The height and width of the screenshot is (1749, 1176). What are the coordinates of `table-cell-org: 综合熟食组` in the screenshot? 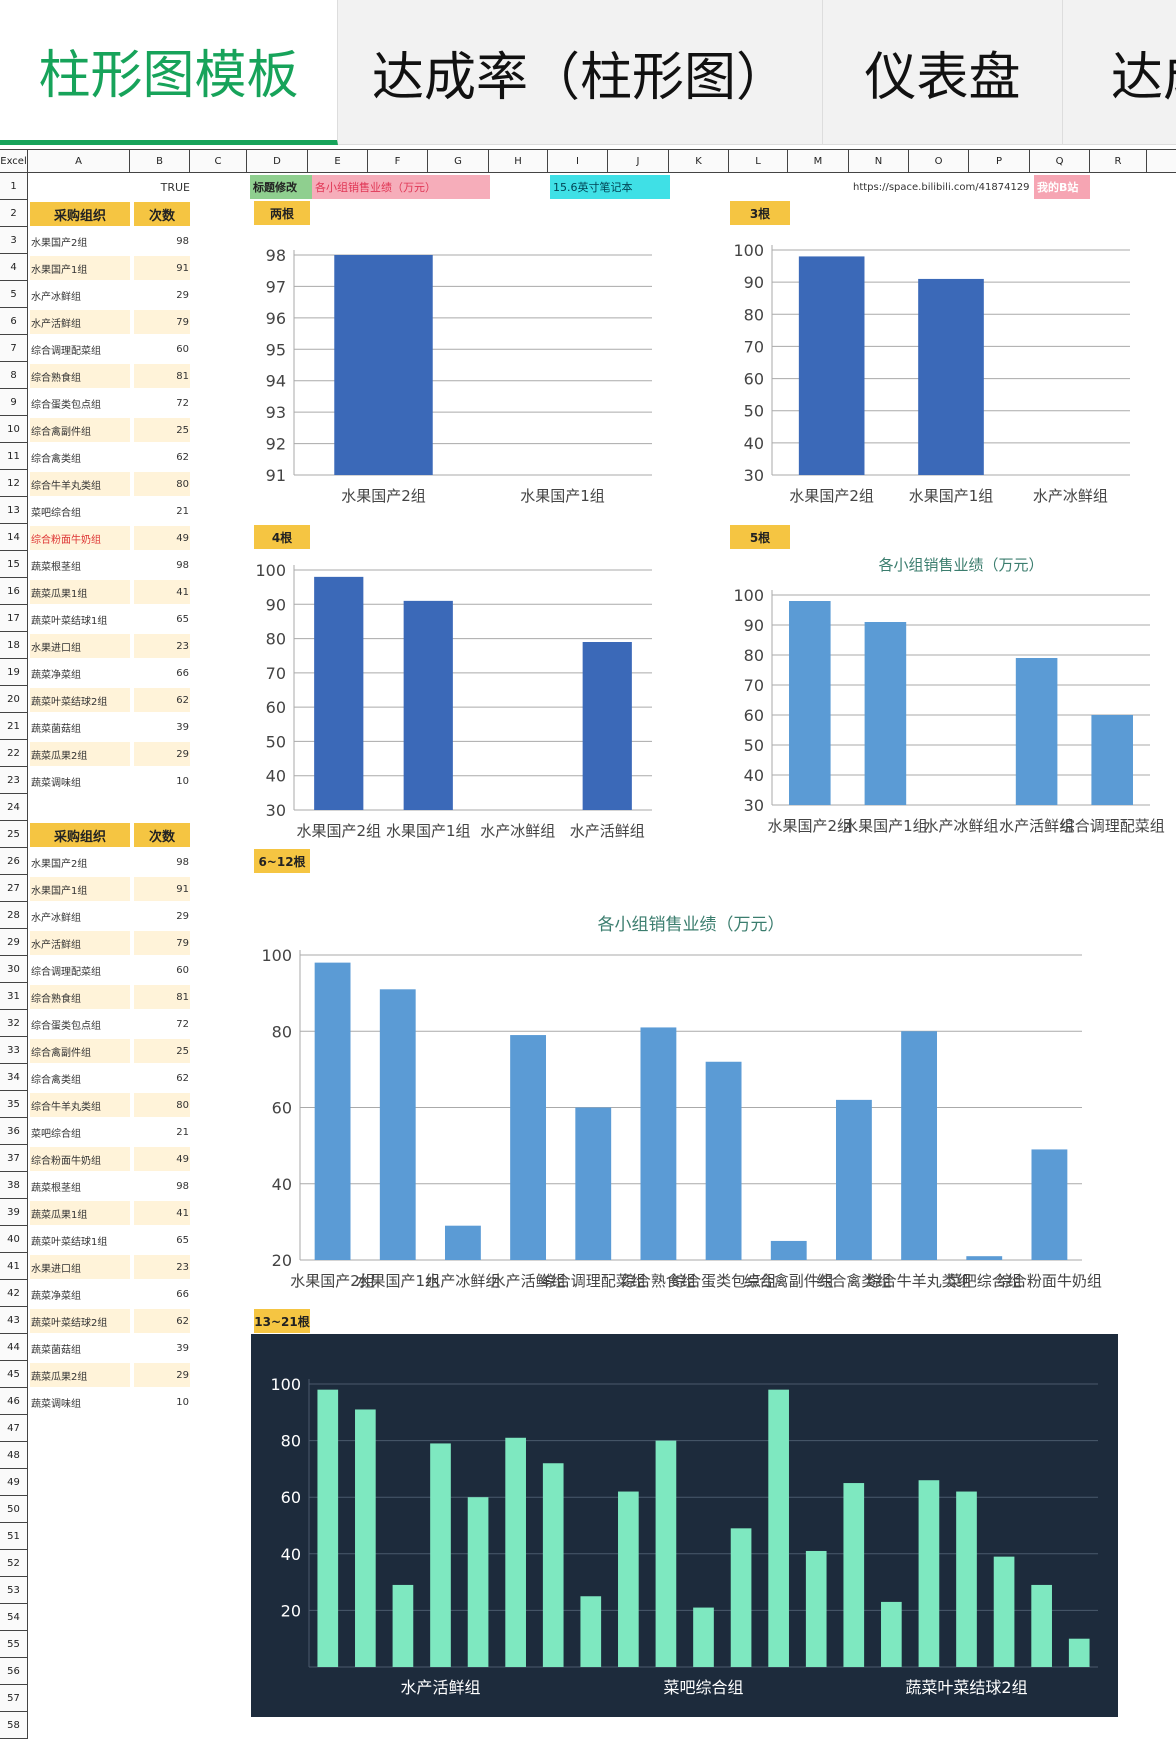 It's located at (80, 376).